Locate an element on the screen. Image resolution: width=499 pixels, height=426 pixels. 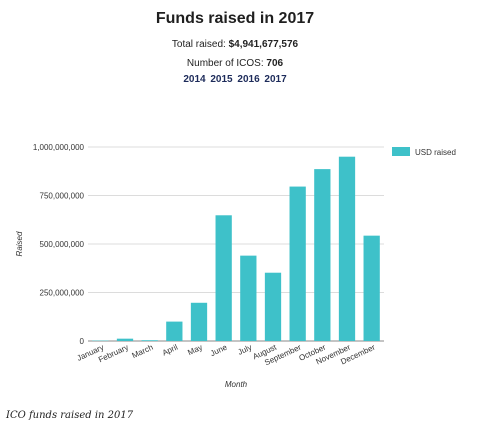
bar-october is located at coordinates (322, 255).